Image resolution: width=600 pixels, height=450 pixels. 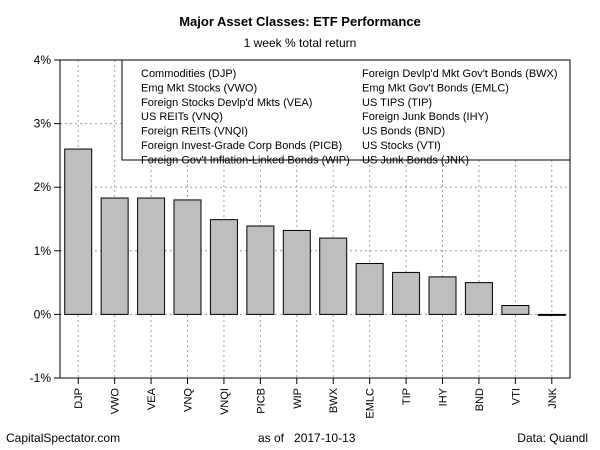 What do you see at coordinates (260, 270) in the screenshot?
I see `bar-picb` at bounding box center [260, 270].